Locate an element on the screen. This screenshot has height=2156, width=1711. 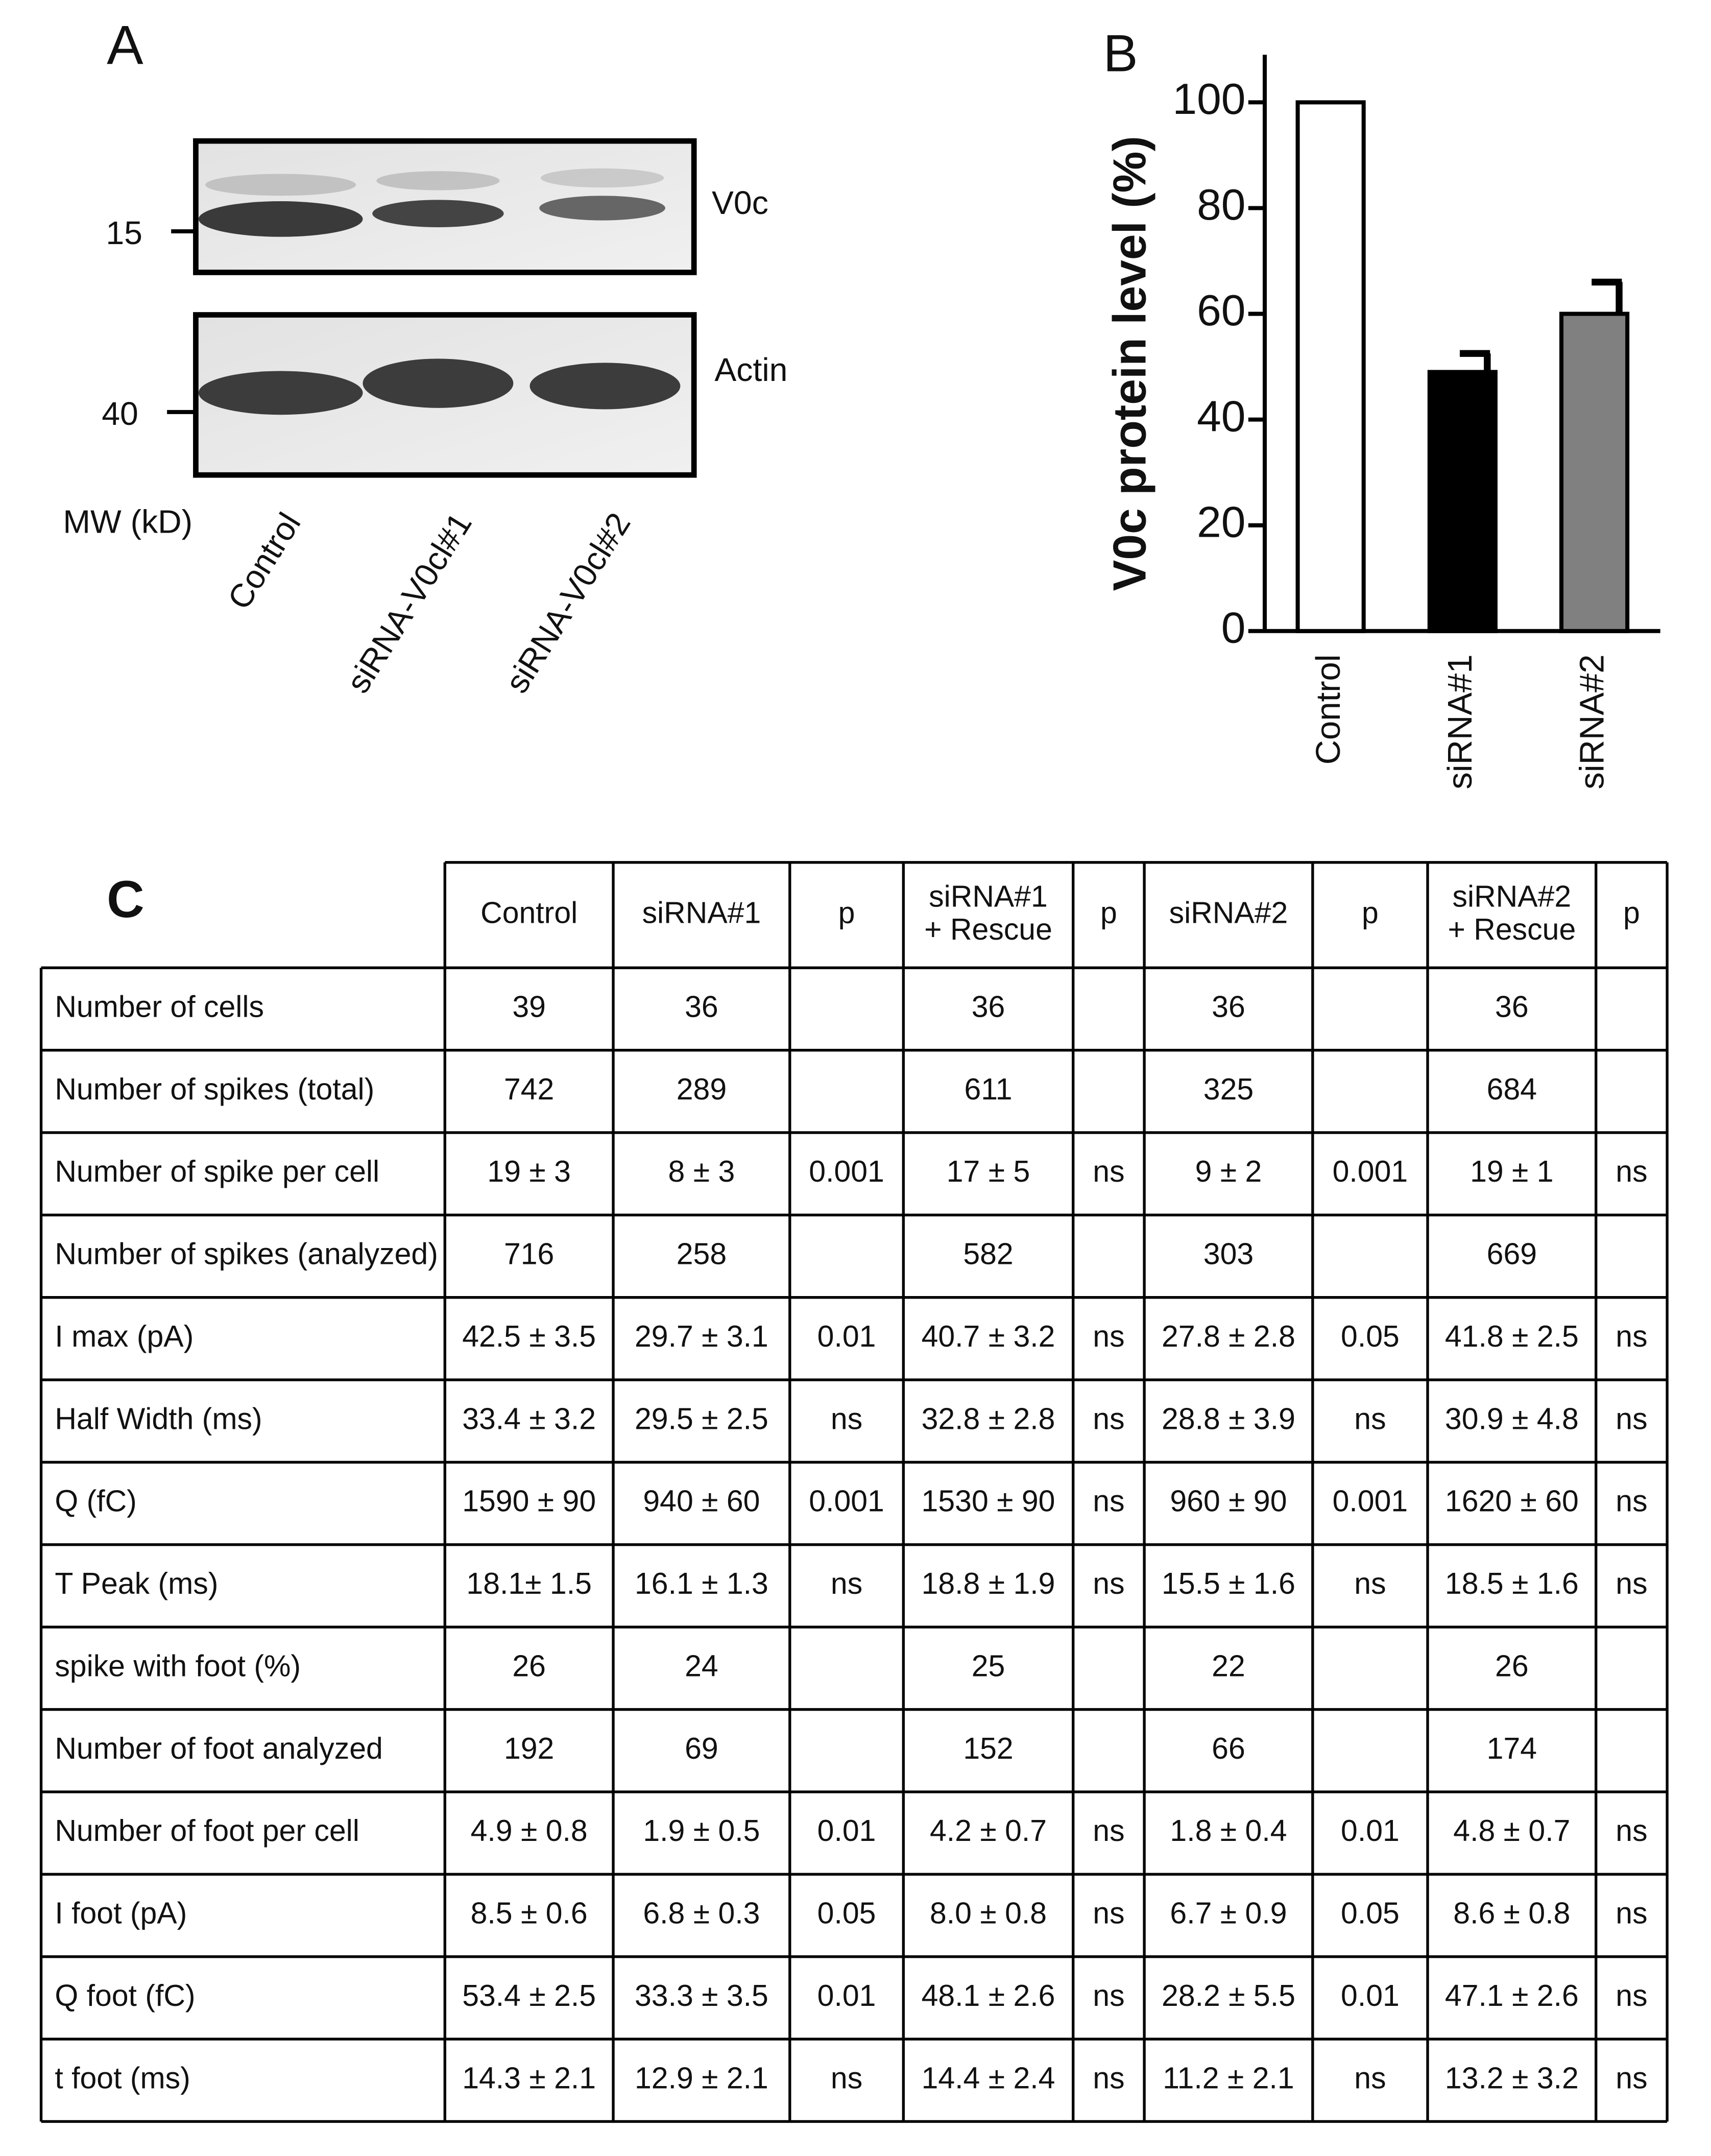
row-label: I max (pA) is located at coordinates (125, 1336).